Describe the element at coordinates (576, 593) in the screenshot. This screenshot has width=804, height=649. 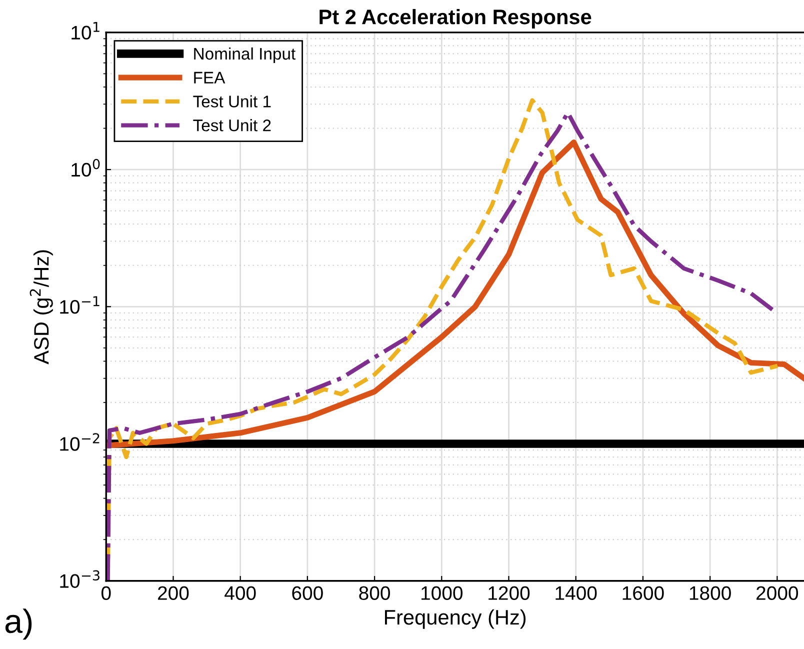
I see `x-tick-label: 1400` at that location.